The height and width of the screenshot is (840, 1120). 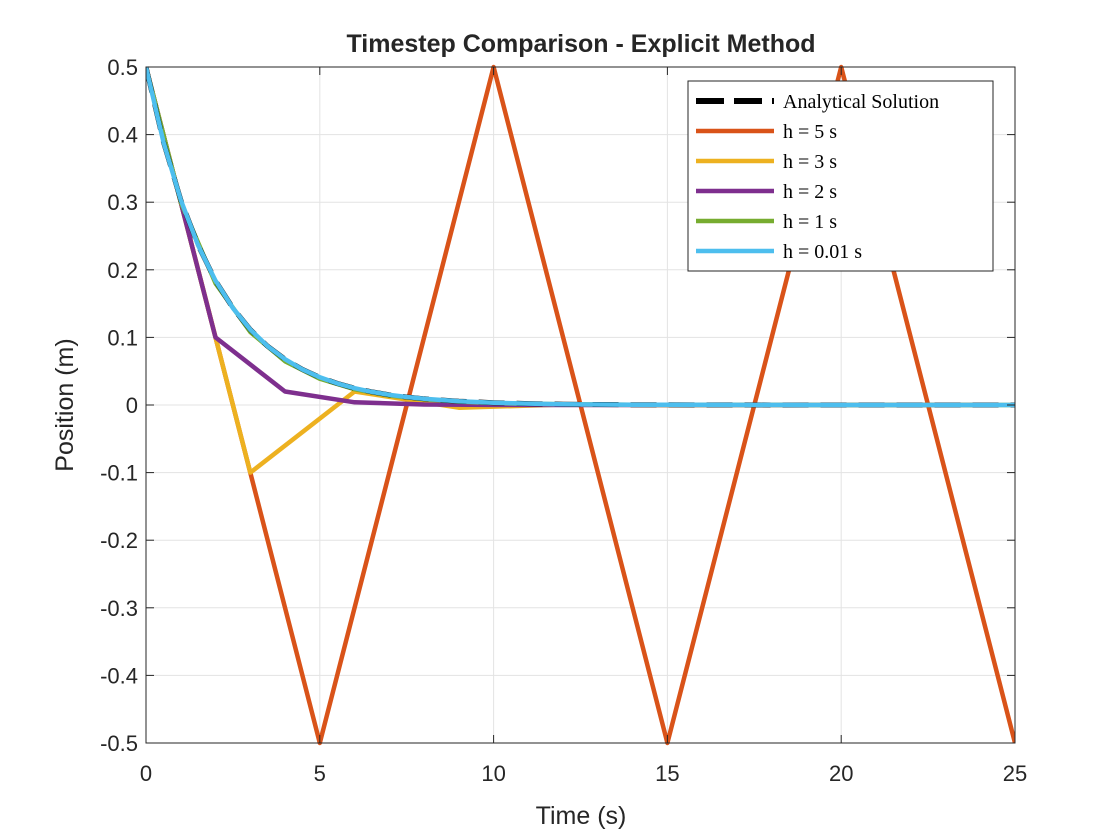 I want to click on y-tick-label: -0.3, so click(x=119, y=608).